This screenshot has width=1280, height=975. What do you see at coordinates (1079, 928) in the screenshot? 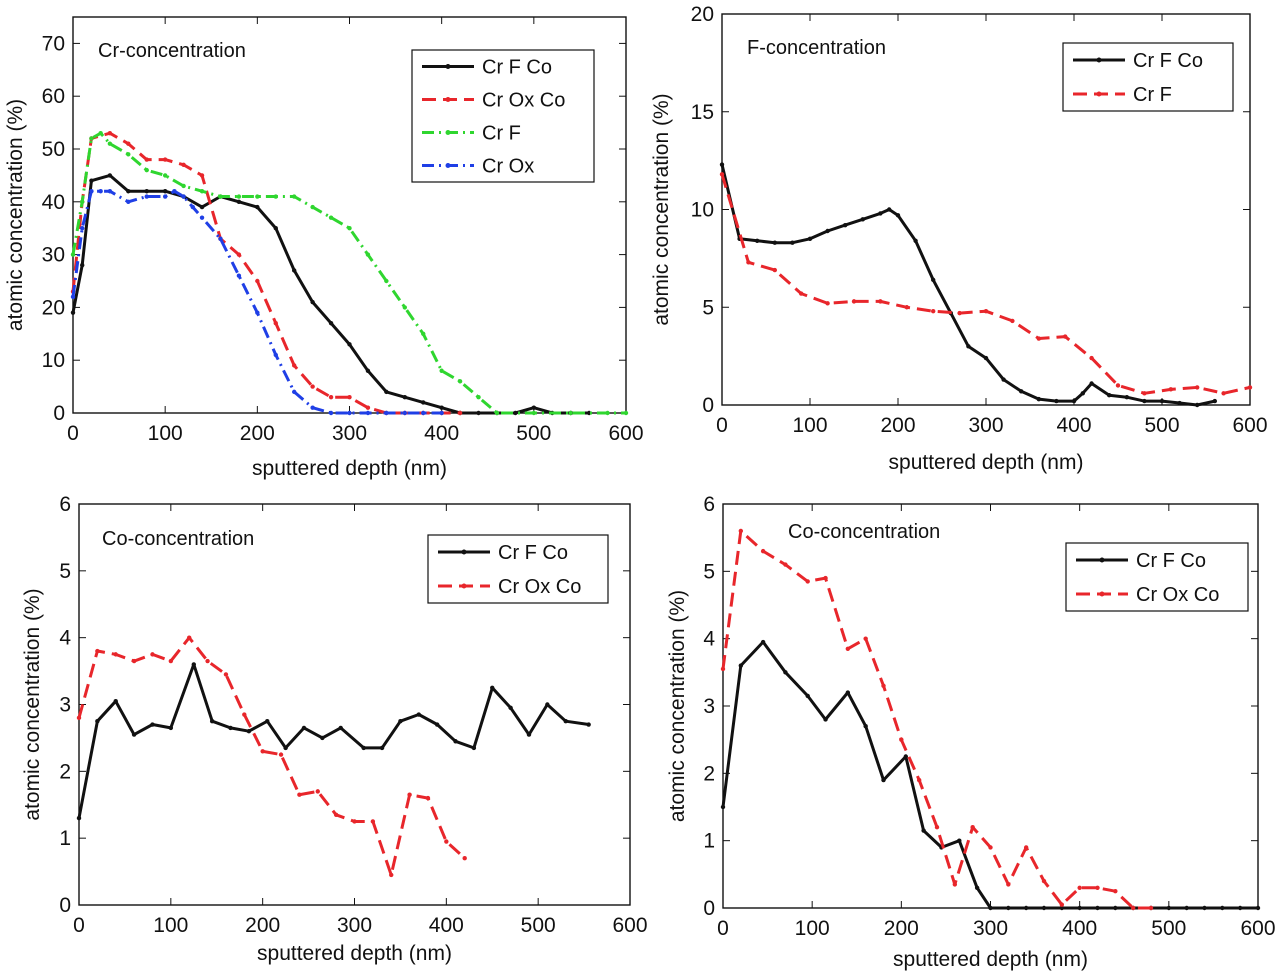
I see `x-tick-label: 400` at bounding box center [1079, 928].